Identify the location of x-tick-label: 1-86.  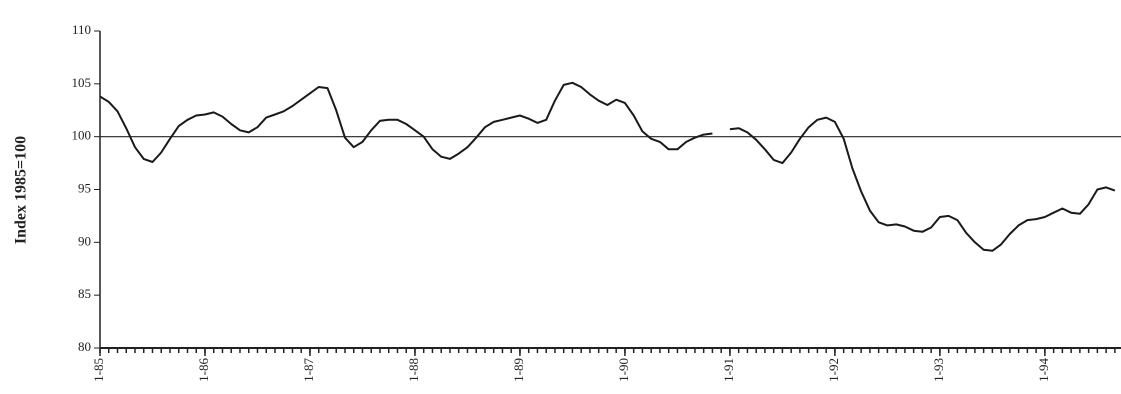
(203, 370).